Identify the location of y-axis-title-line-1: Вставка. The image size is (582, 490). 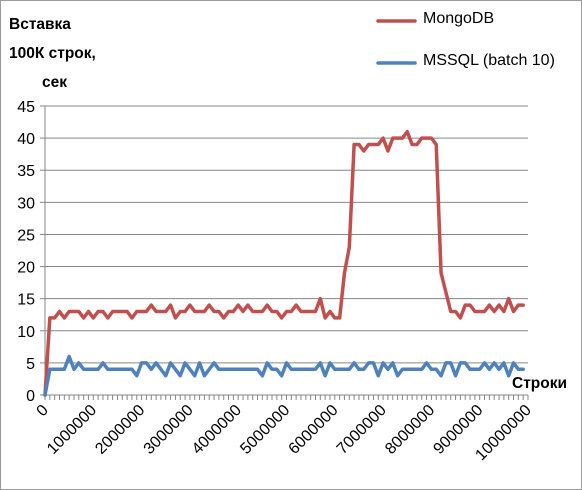
(40, 24).